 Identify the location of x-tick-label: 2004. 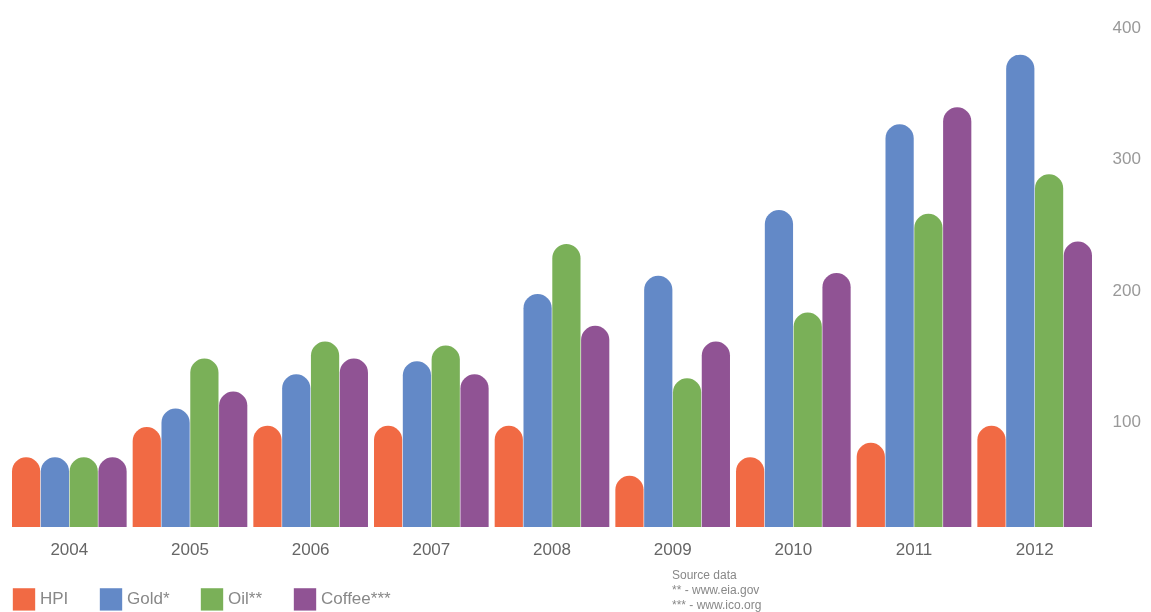
(69, 549).